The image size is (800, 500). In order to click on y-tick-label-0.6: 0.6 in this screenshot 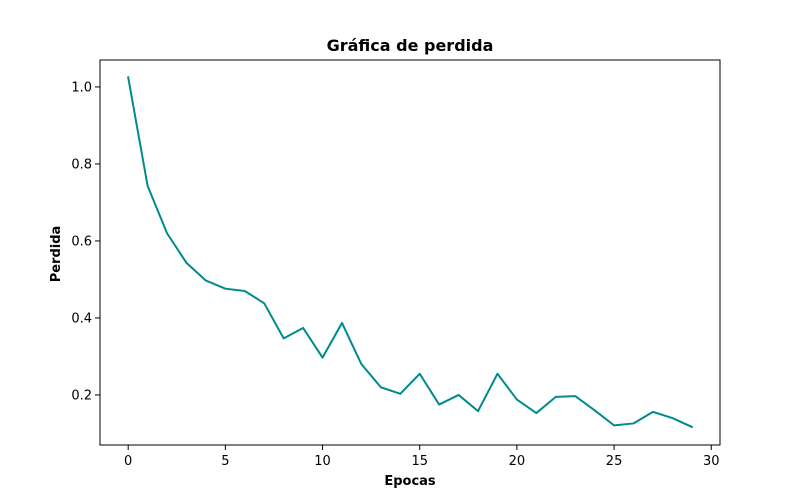, I will do `click(81, 241)`.